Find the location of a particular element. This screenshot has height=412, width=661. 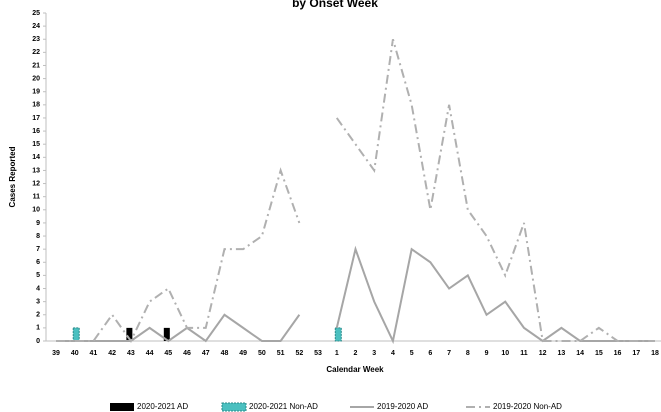

x-tick-label: 3 is located at coordinates (374, 353).